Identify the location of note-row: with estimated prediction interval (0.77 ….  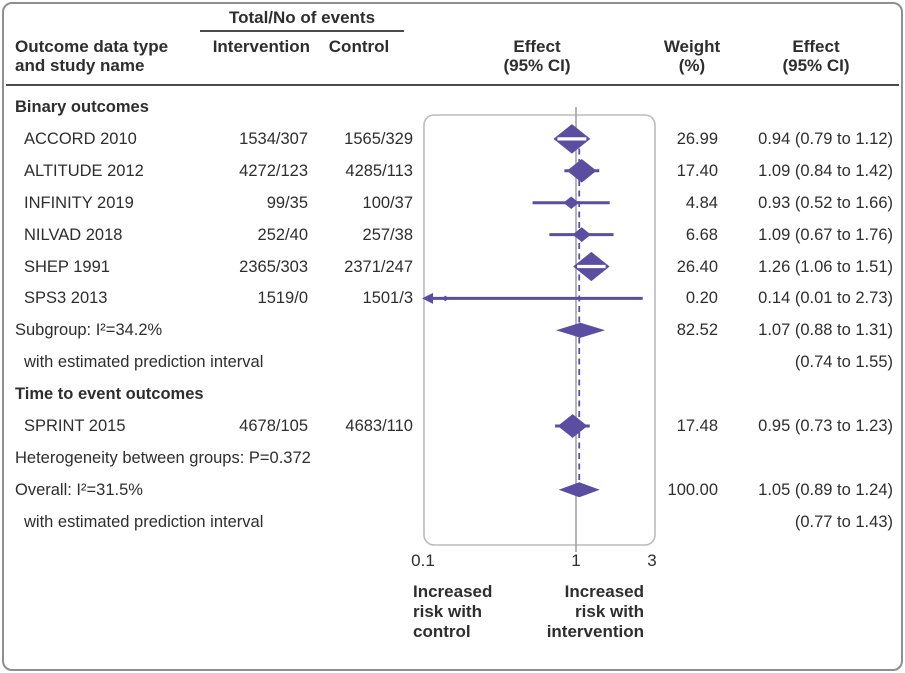
(452, 522).